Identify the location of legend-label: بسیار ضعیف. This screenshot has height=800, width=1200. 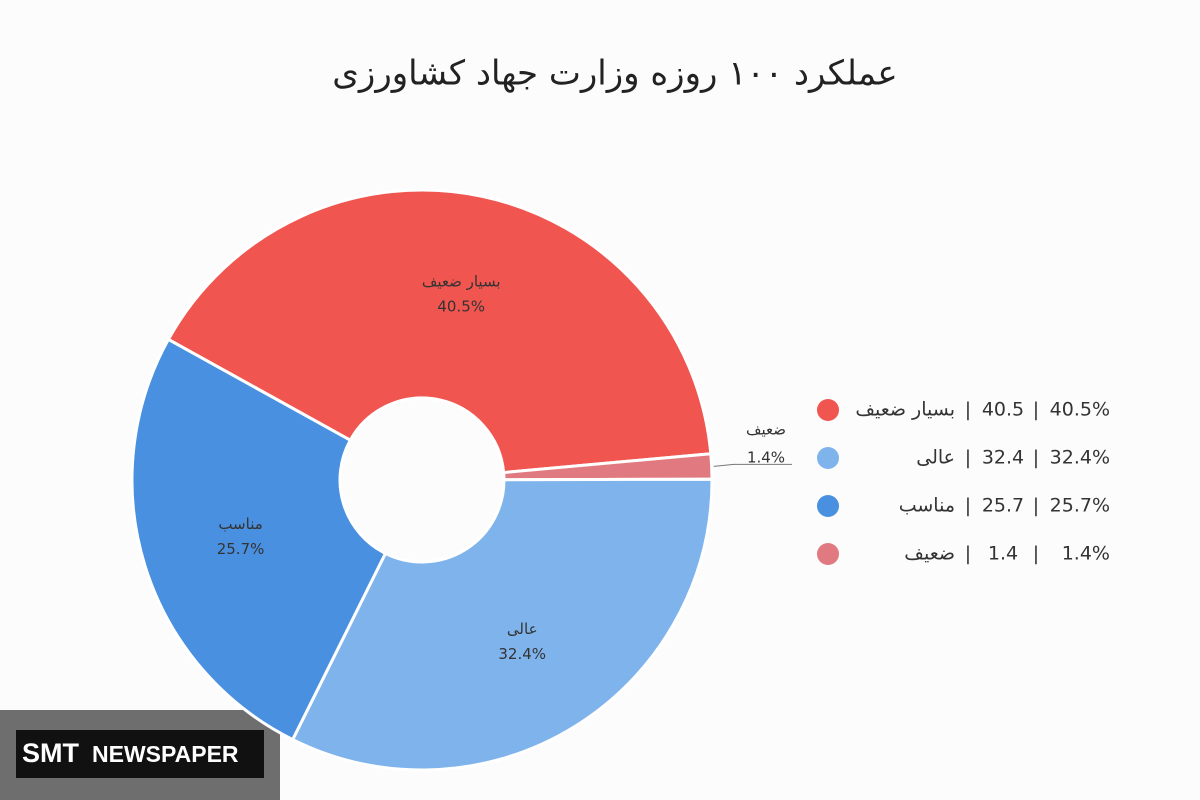
(905, 410).